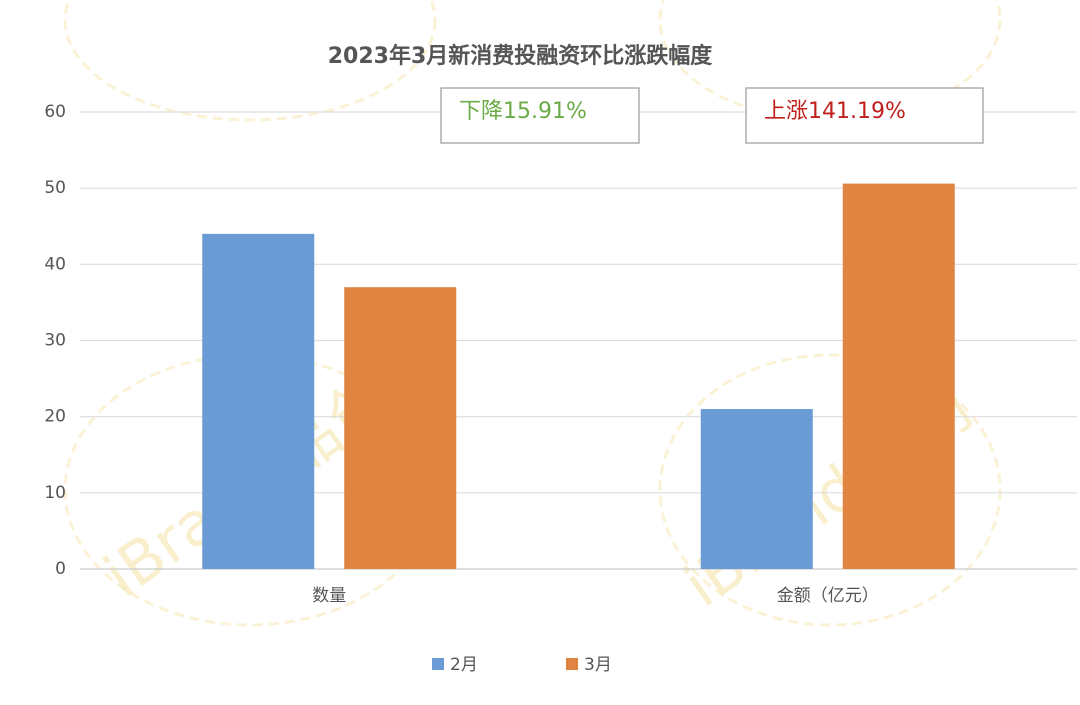 This screenshot has height=705, width=1080. Describe the element at coordinates (55, 188) in the screenshot. I see `y-tick-label: 50` at that location.